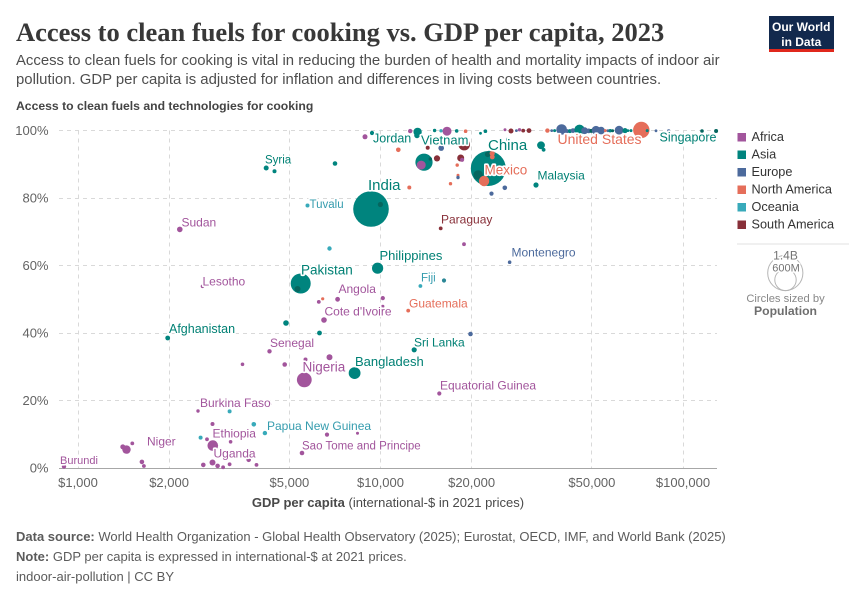 The height and width of the screenshot is (600, 850). I want to click on svg-text: Fiji, so click(428, 279).